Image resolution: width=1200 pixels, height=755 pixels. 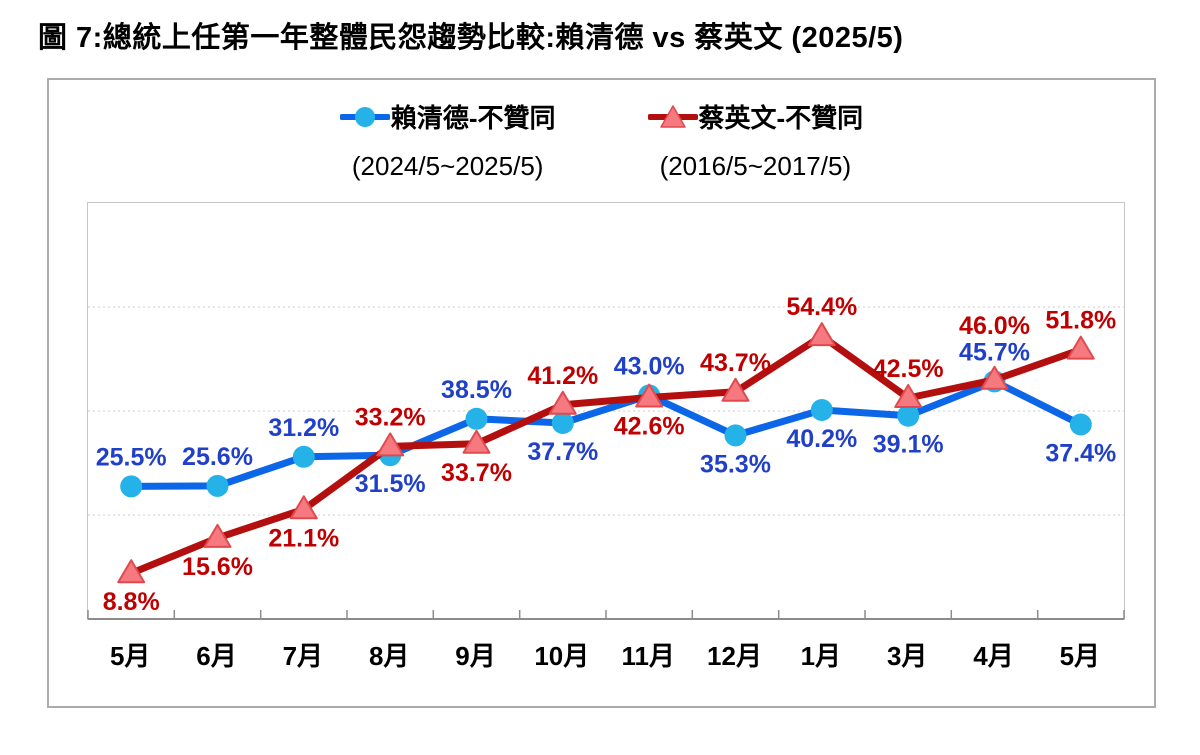 What do you see at coordinates (908, 369) in the screenshot?
I see `tsai-data-label: 42.5%` at bounding box center [908, 369].